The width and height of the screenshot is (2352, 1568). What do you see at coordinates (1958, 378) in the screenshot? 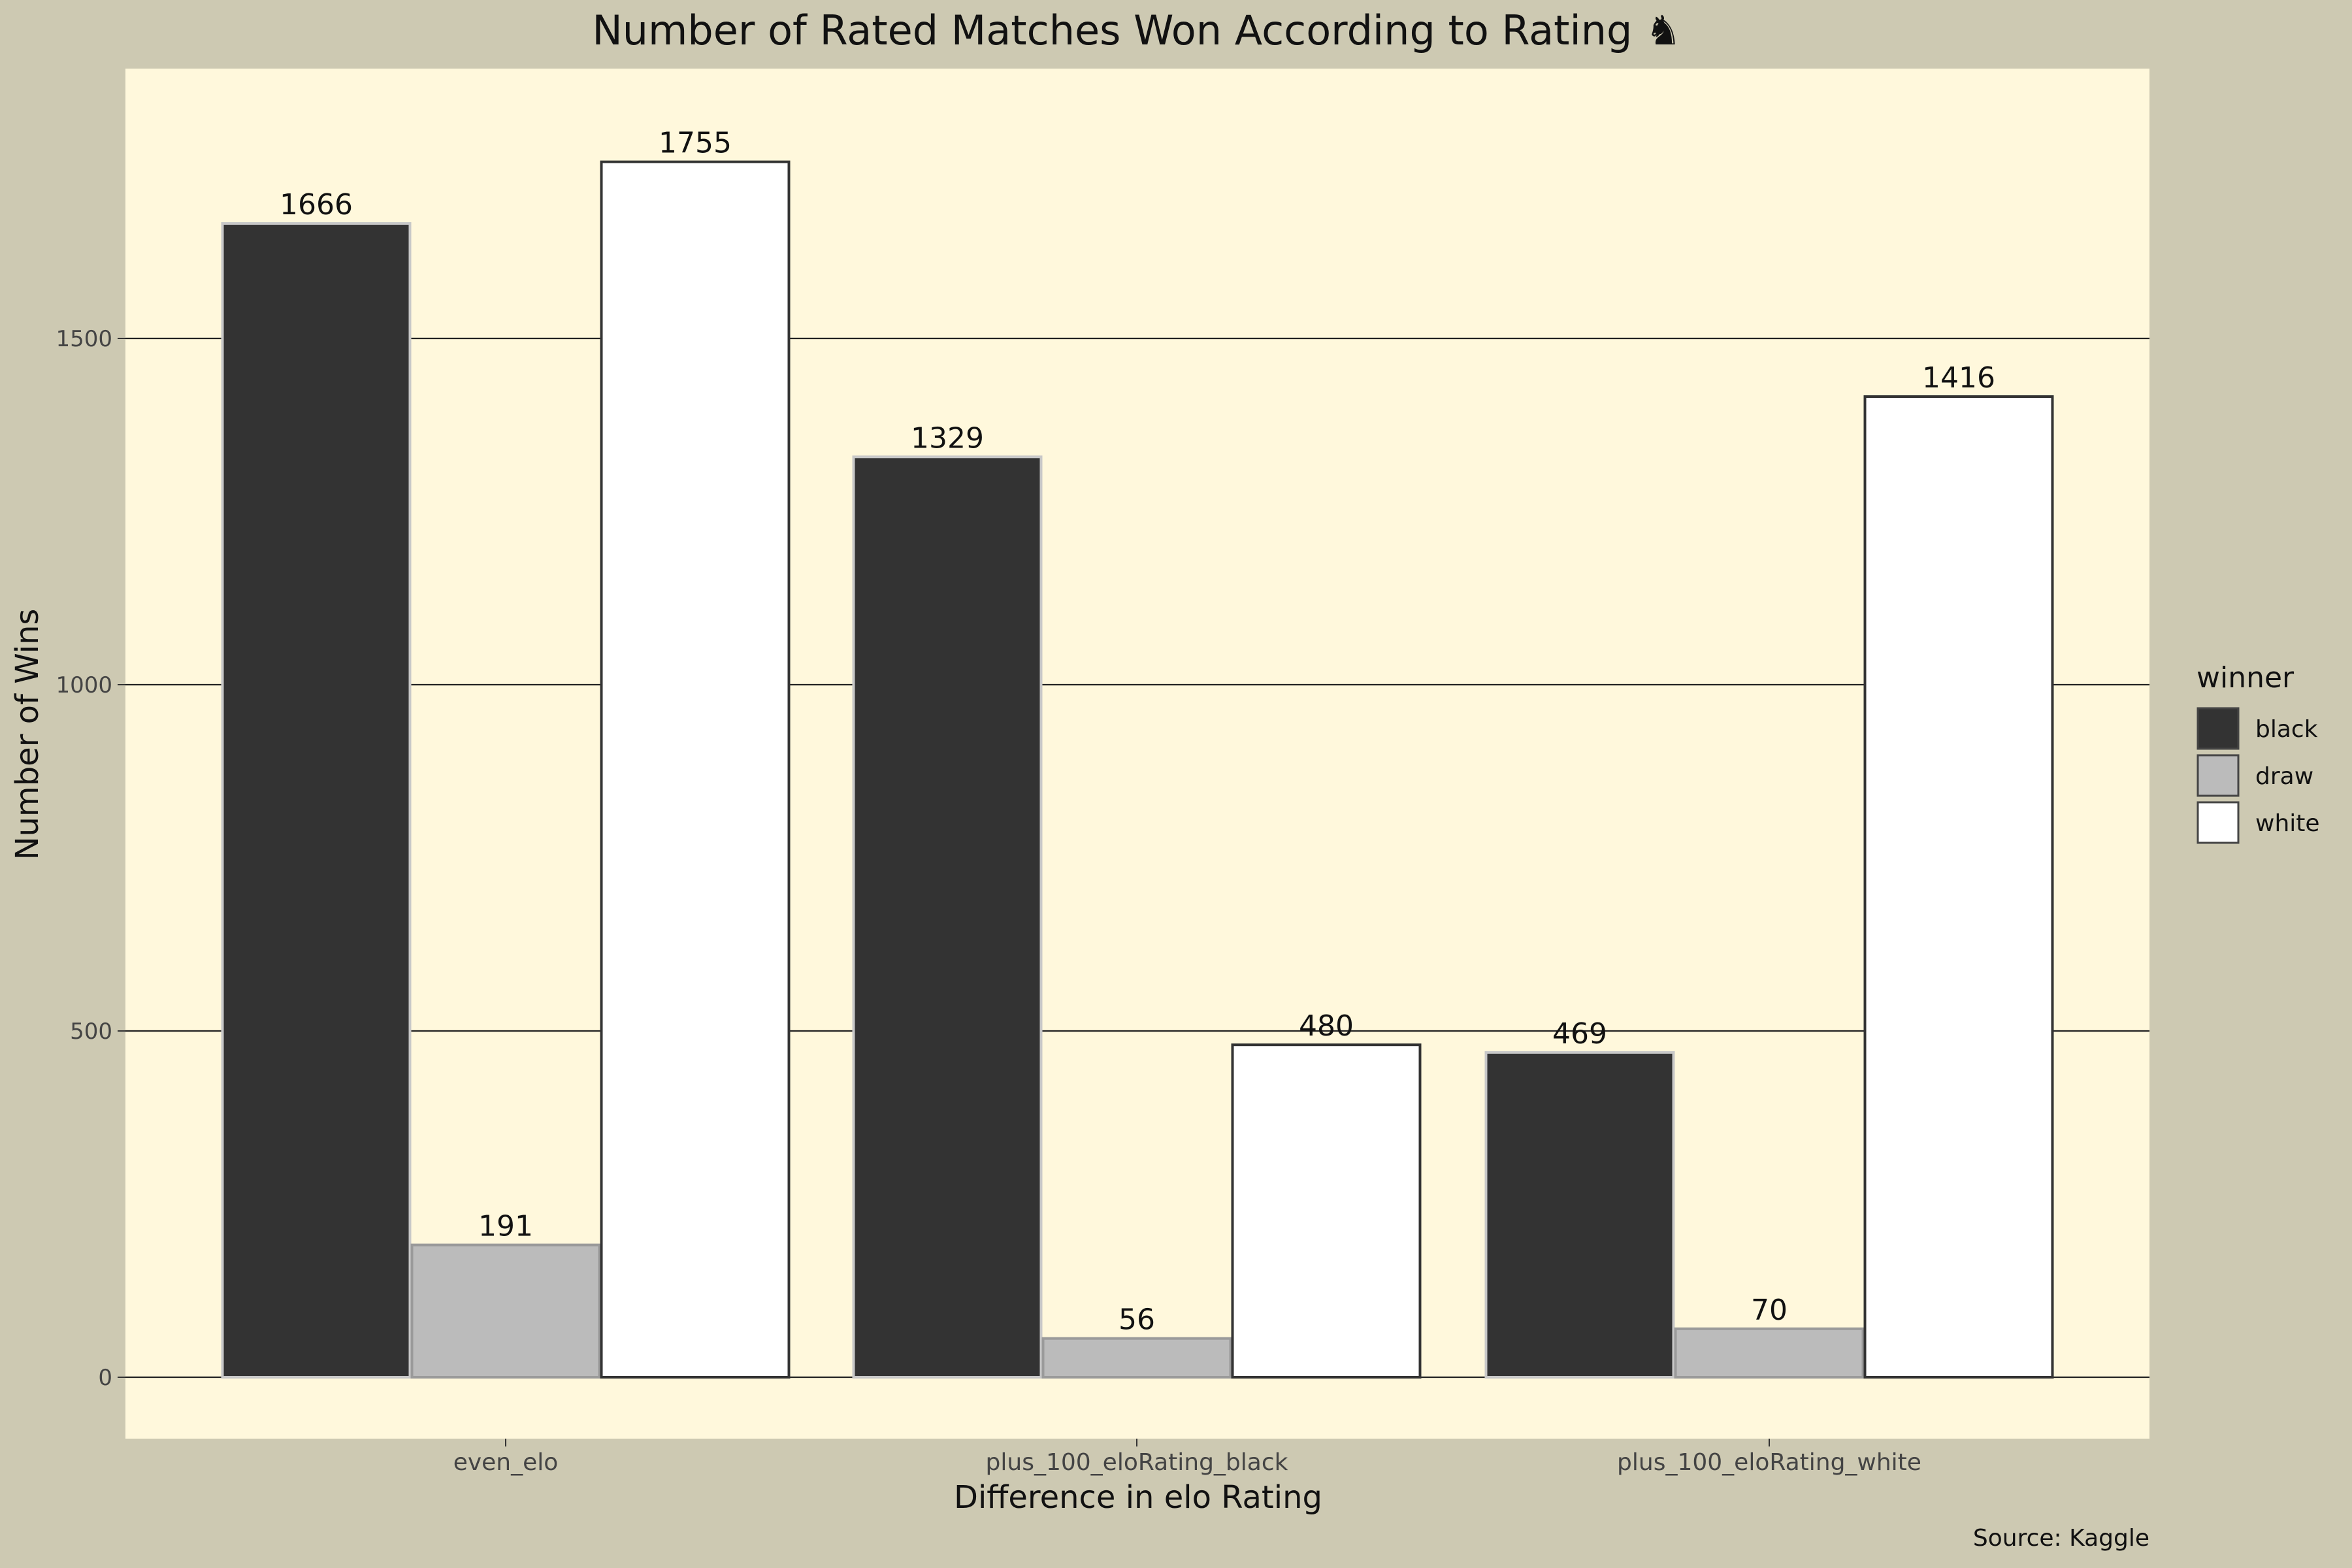
I see `bar-value-label: 1416` at bounding box center [1958, 378].